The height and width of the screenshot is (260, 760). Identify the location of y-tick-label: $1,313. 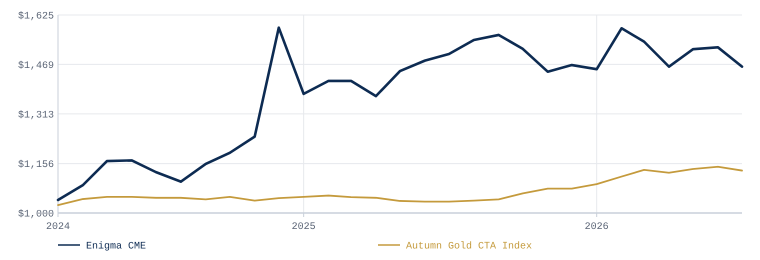
(36, 115).